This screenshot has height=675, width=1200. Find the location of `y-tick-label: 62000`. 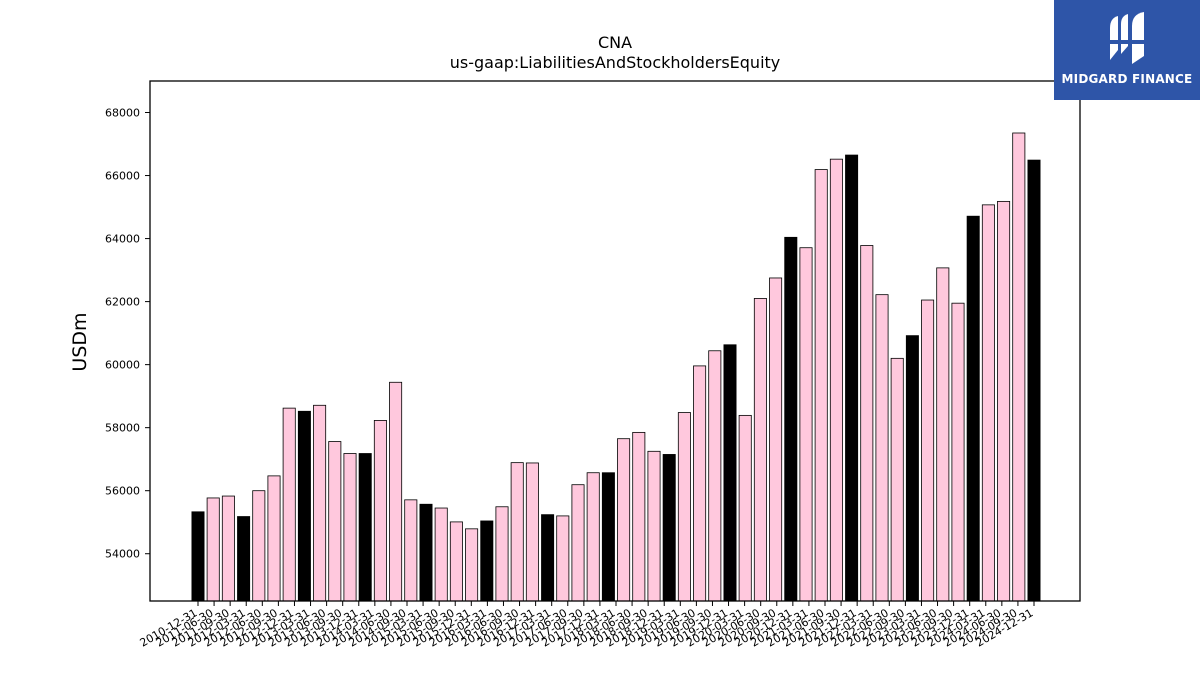

y-tick-label: 62000 is located at coordinates (122, 302).